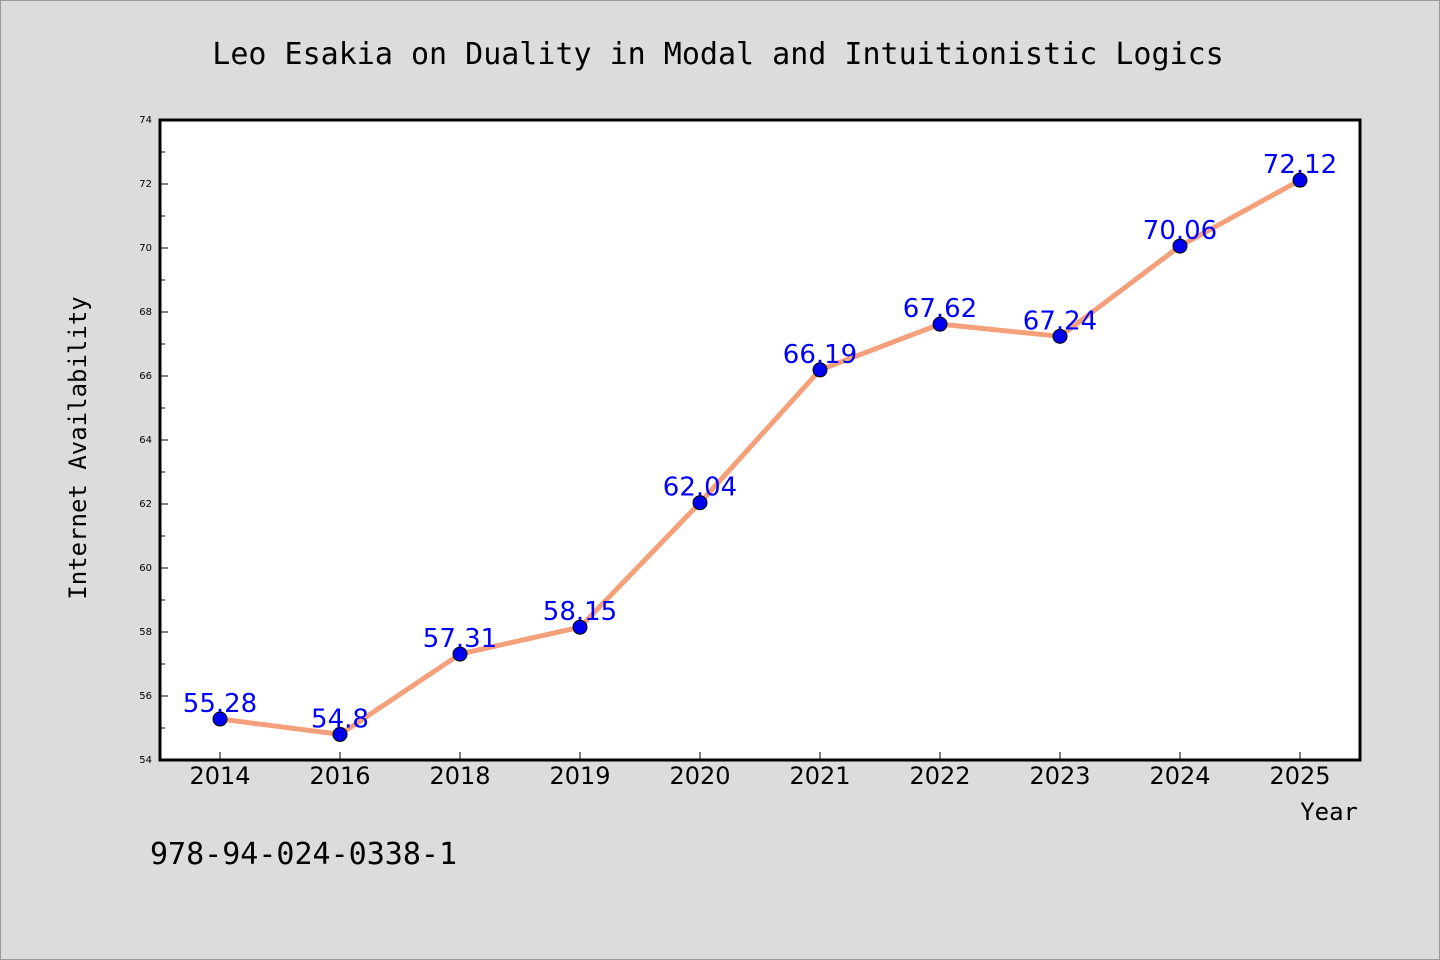 The image size is (1440, 960). What do you see at coordinates (145, 184) in the screenshot?
I see `y-tick-label: 72` at bounding box center [145, 184].